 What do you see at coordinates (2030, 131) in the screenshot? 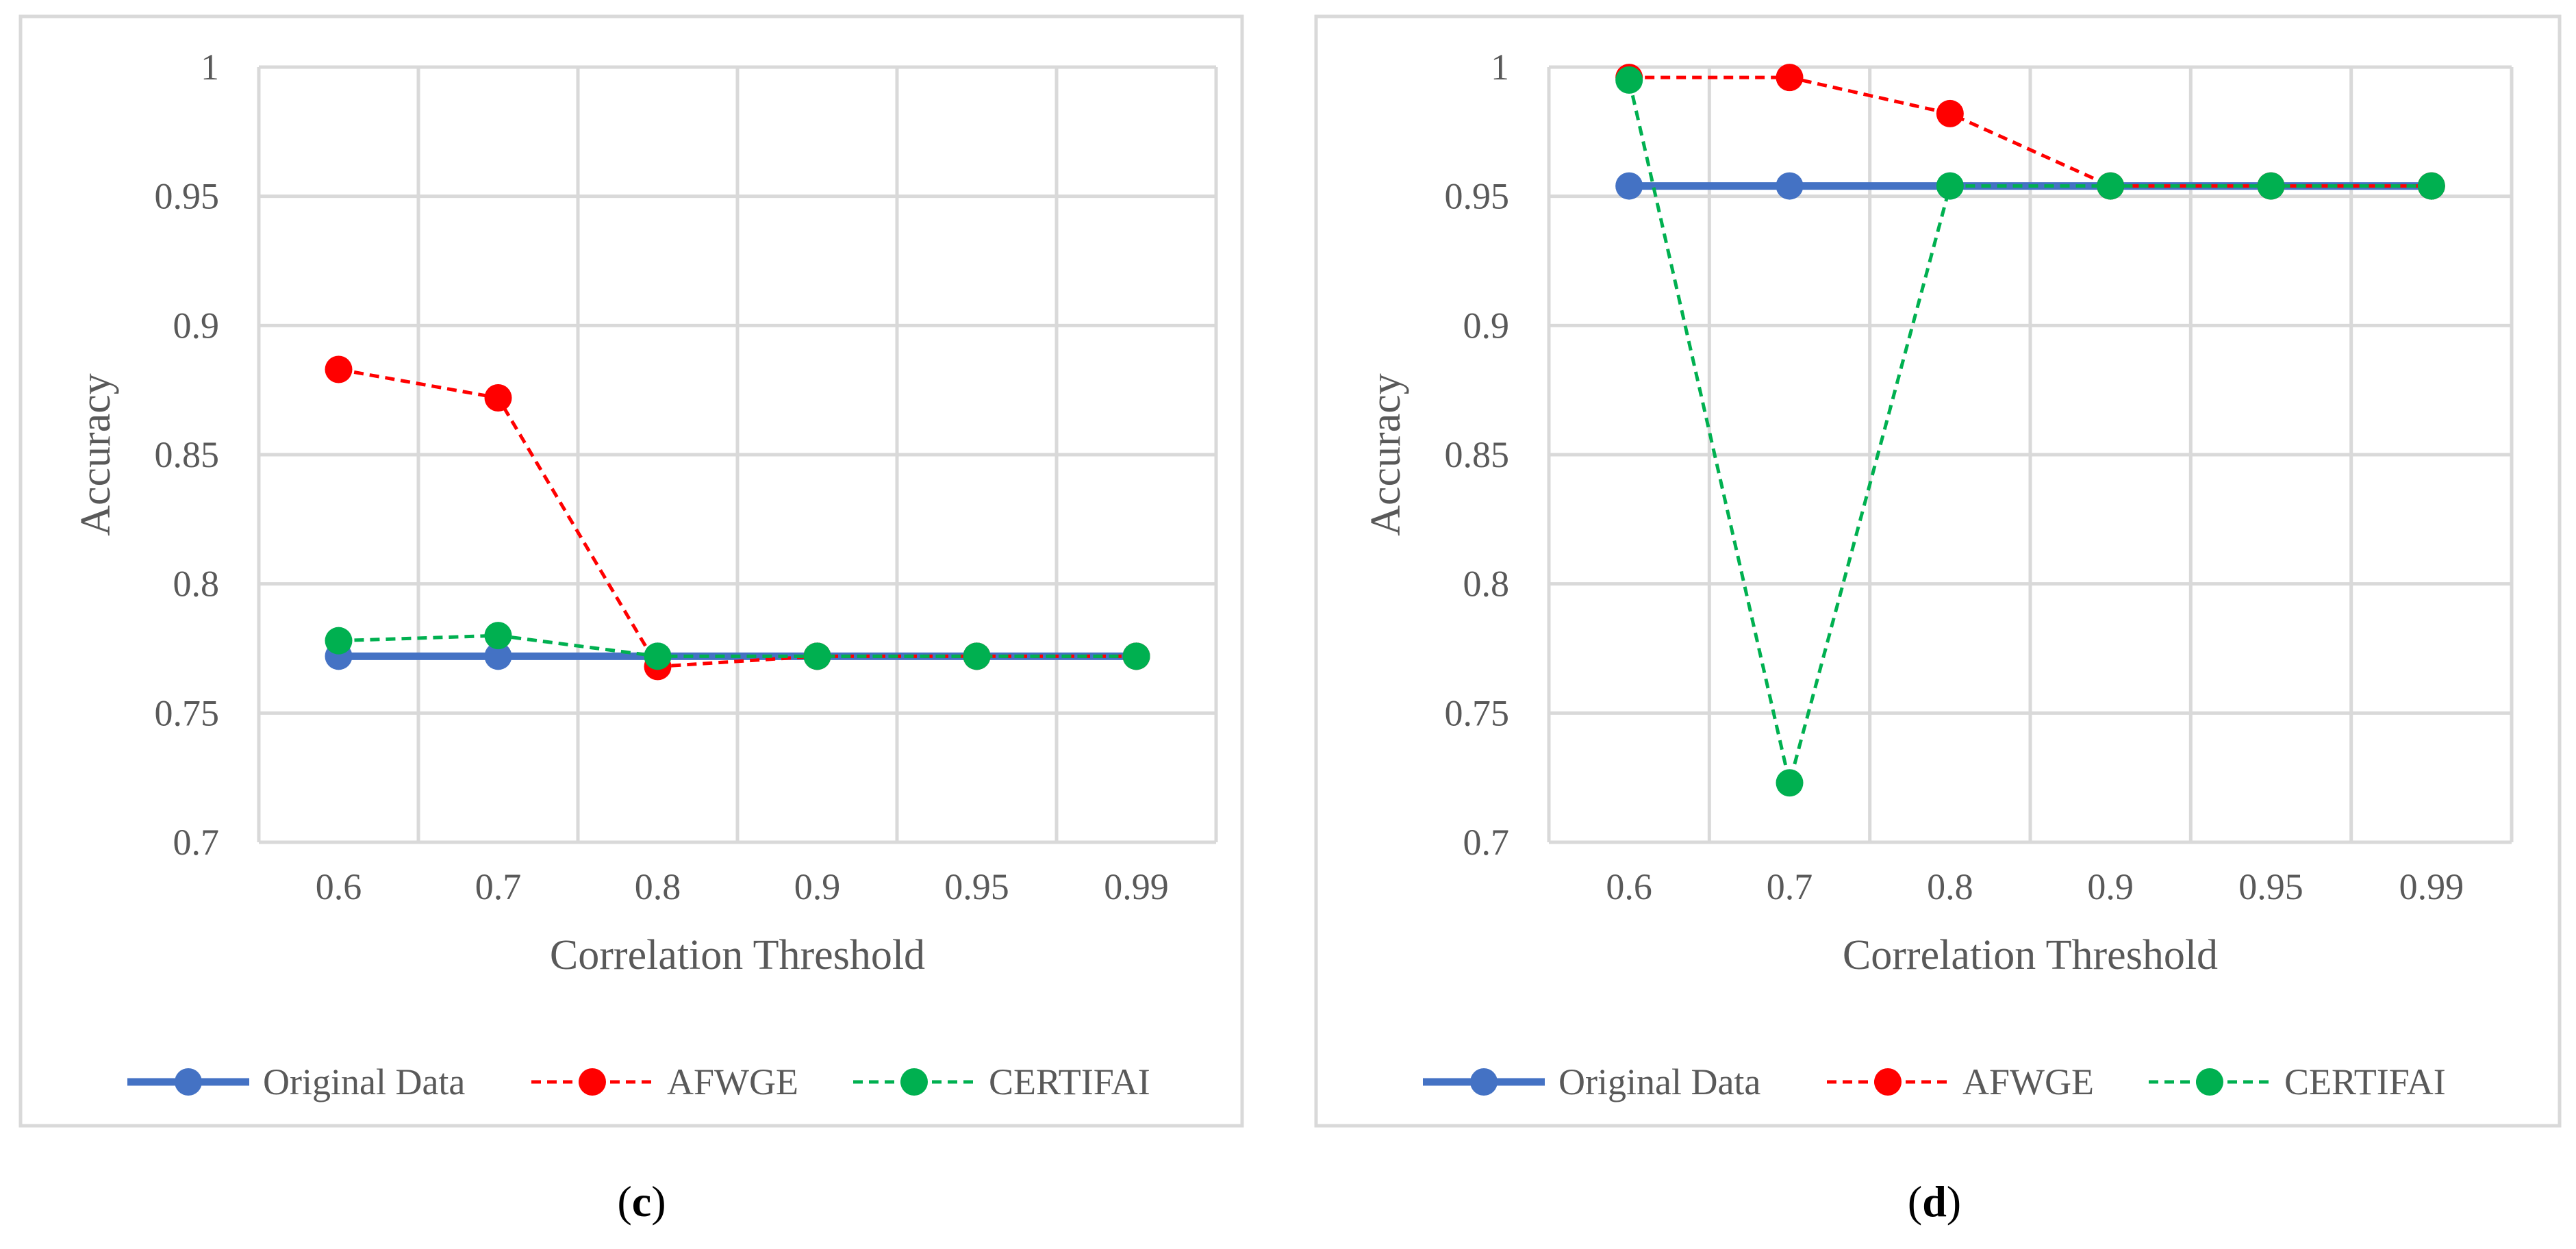
I see `series-line-afwge` at bounding box center [2030, 131].